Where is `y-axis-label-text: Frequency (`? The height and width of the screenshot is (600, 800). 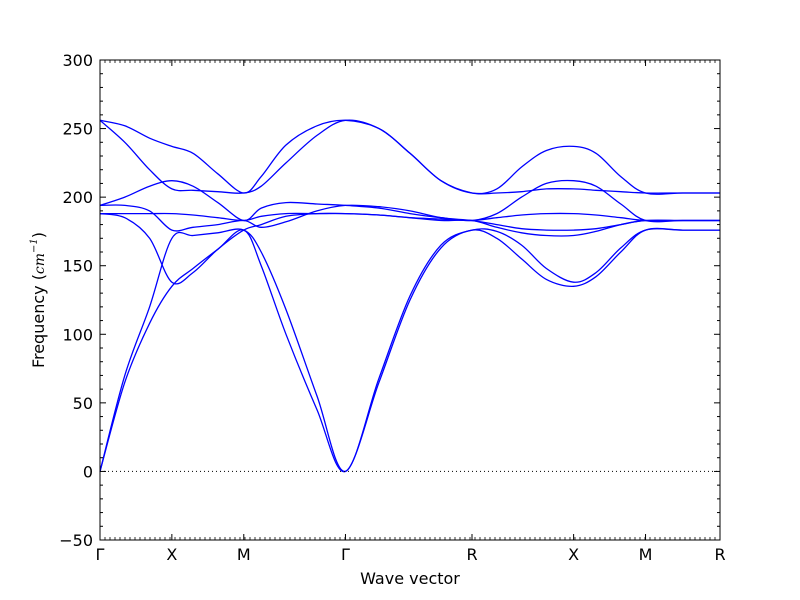
y-axis-label-text: Frequency ( is located at coordinates (38, 321).